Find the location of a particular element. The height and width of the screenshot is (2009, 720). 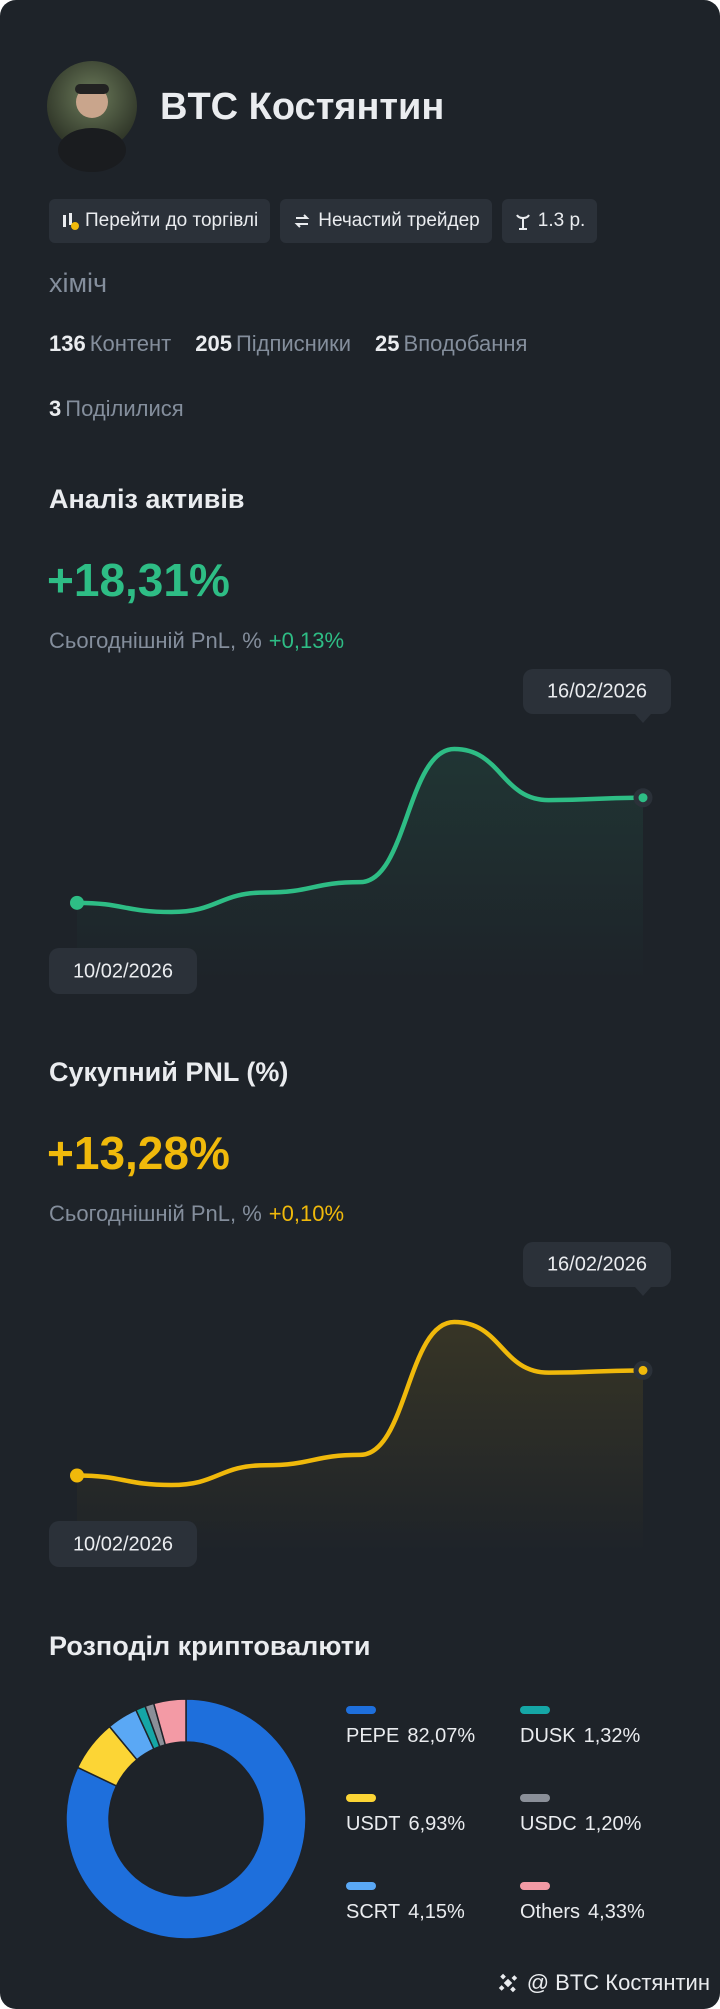

pnl-change: +0,10% is located at coordinates (306, 1213).